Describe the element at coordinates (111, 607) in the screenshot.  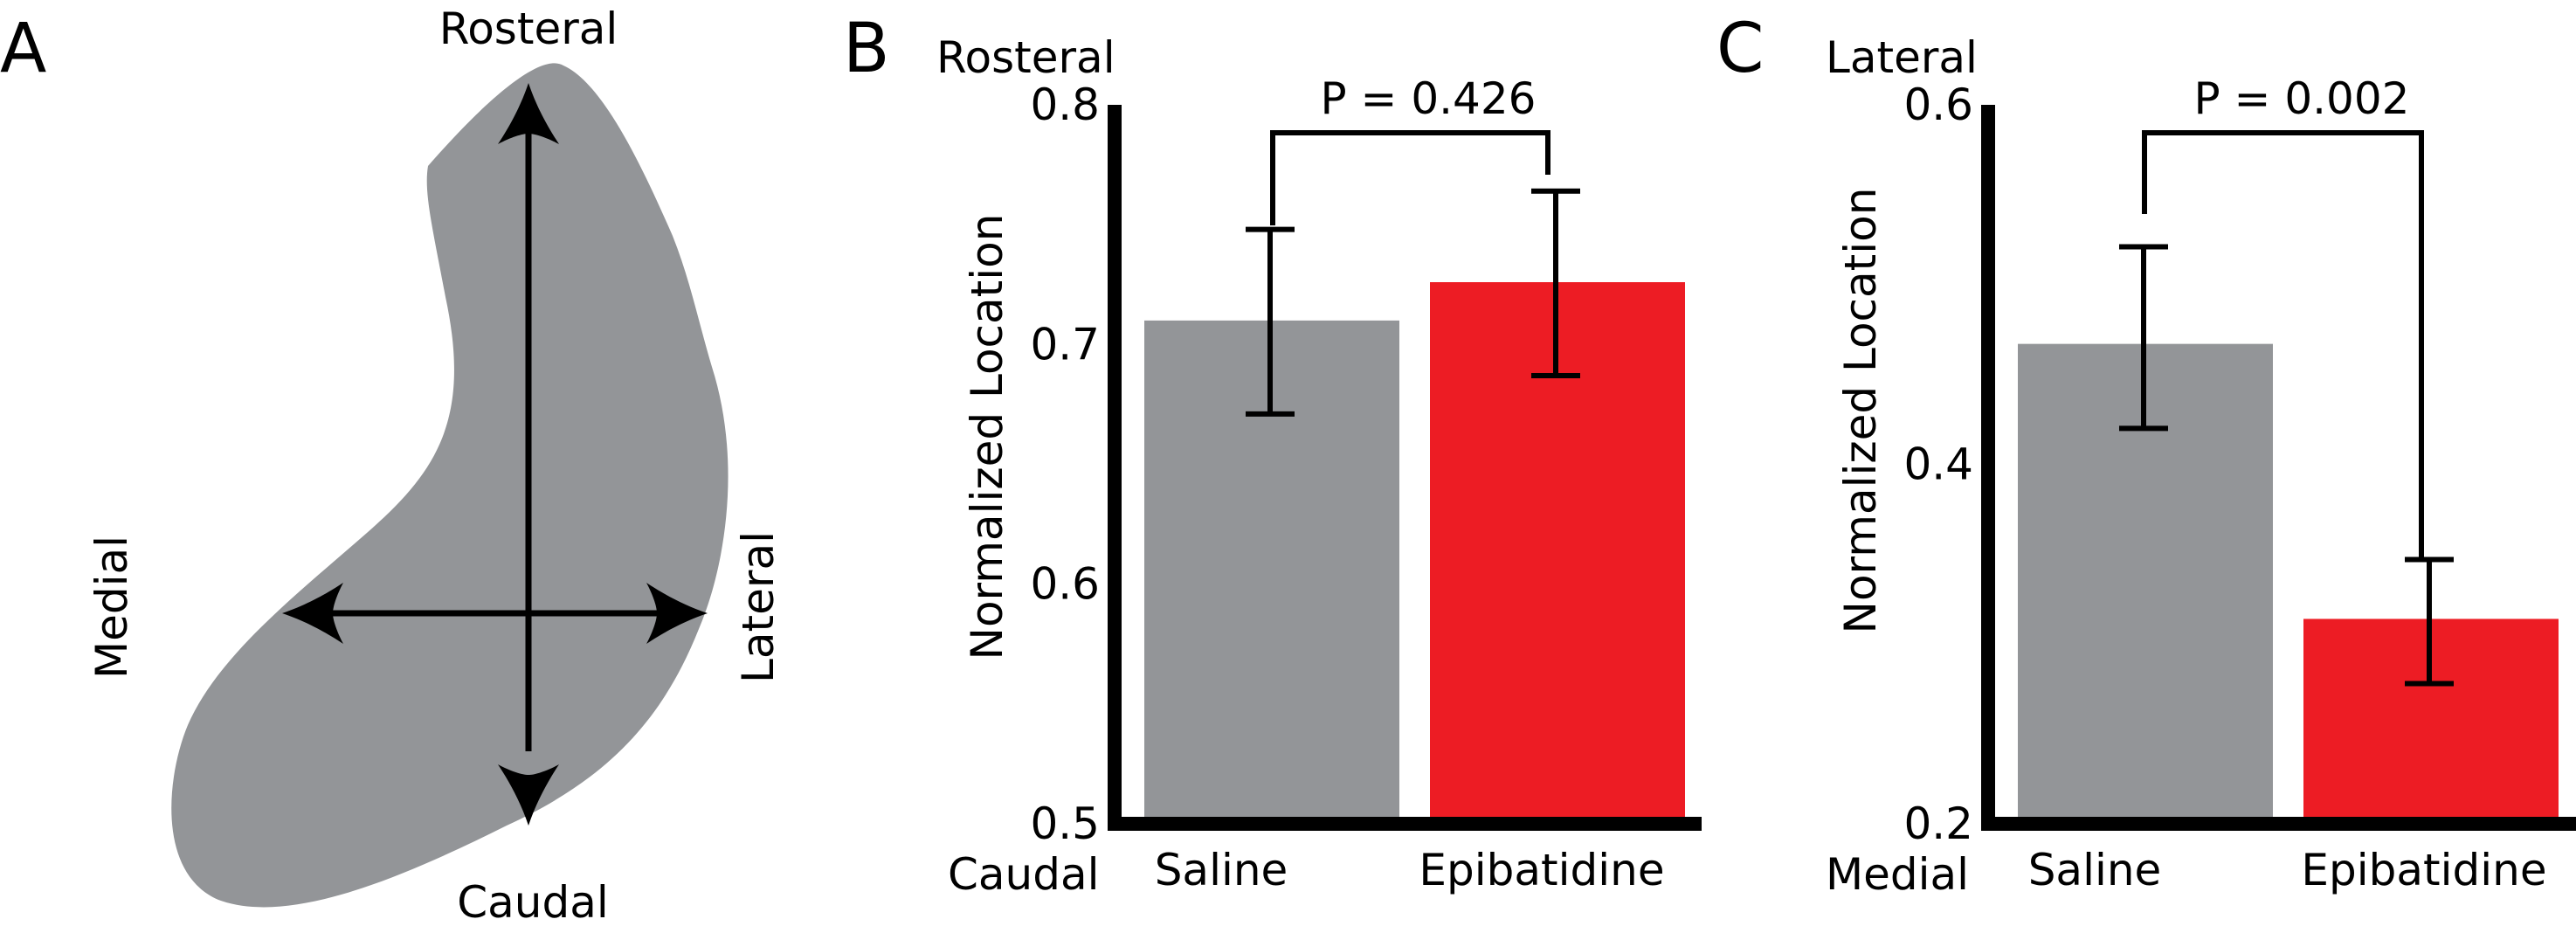
I see `label-medial: Medial` at that location.